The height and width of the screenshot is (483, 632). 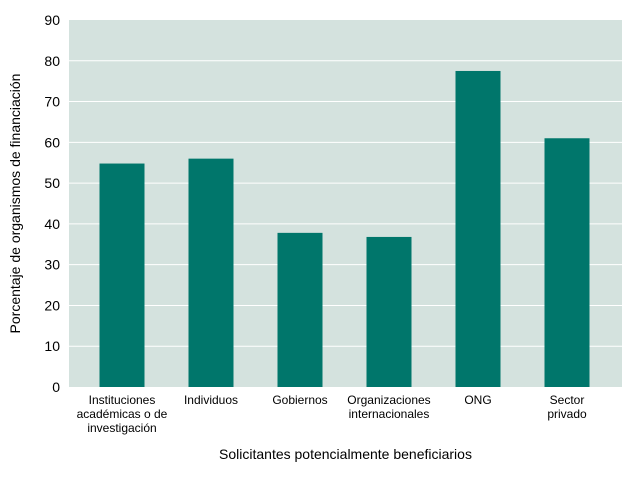 I want to click on y-tick-label: 50, so click(x=52, y=183).